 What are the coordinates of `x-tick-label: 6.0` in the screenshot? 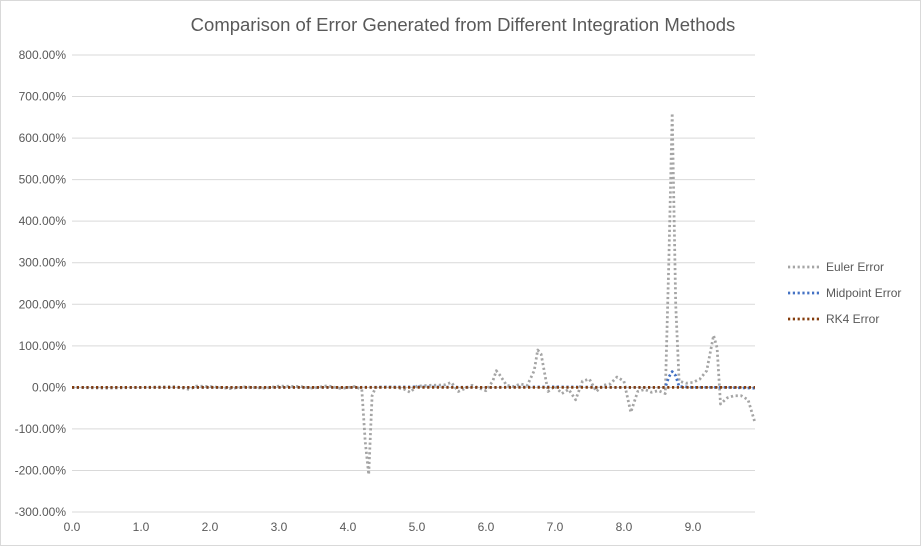 It's located at (486, 527).